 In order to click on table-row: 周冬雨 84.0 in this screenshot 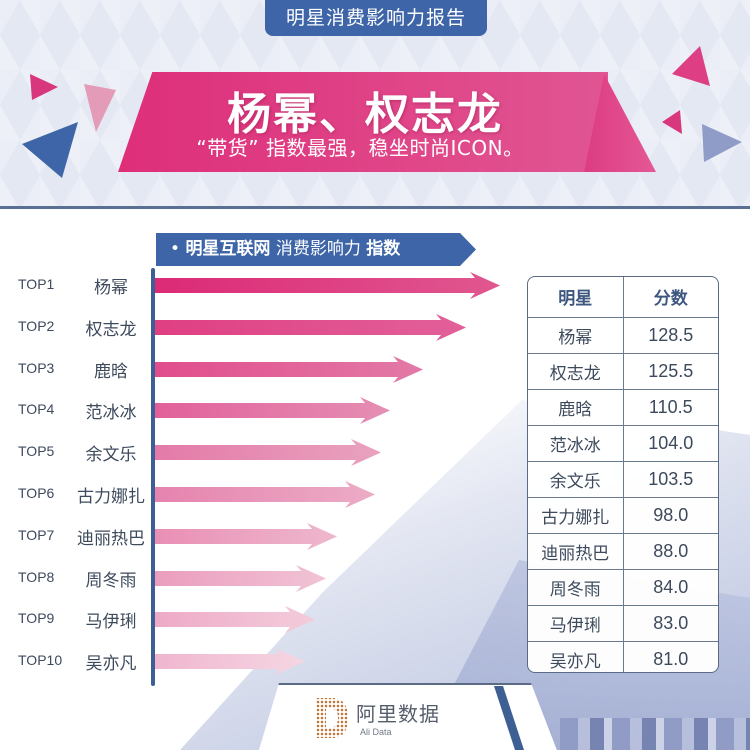, I will do `click(623, 587)`.